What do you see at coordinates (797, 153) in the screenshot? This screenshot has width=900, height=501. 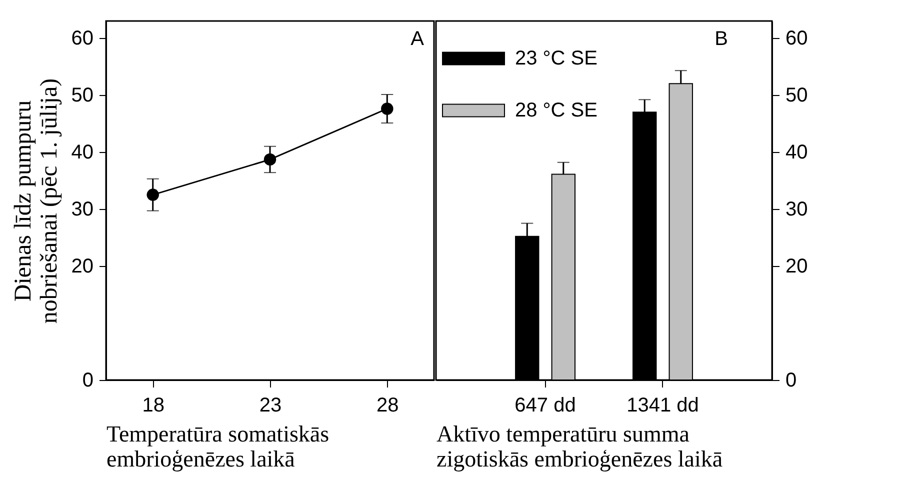 I see `y2-tick-label: 40` at bounding box center [797, 153].